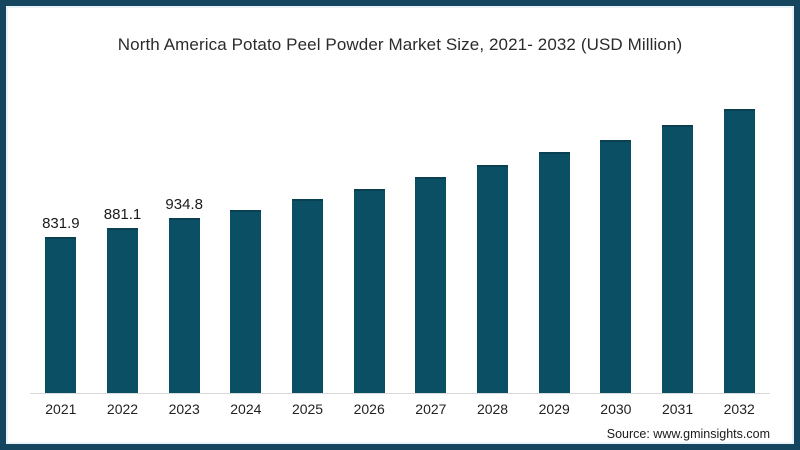  Describe the element at coordinates (61, 409) in the screenshot. I see `x-axis-label: 2021` at that location.